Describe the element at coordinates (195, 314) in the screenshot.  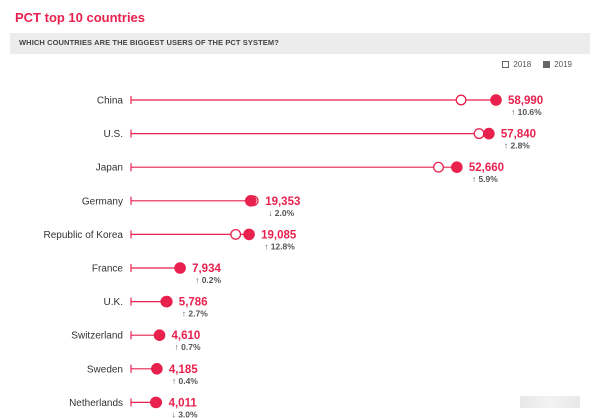
I see `change-label-u-k-: ↑ 2.7%` at that location.